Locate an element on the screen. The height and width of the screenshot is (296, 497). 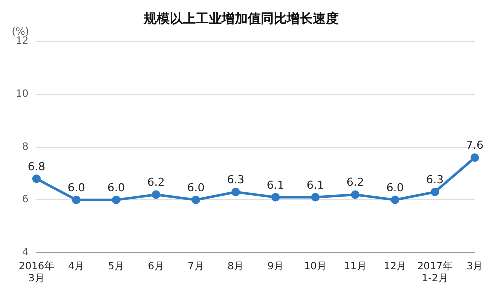
x-tick-label: 11月 is located at coordinates (355, 267).